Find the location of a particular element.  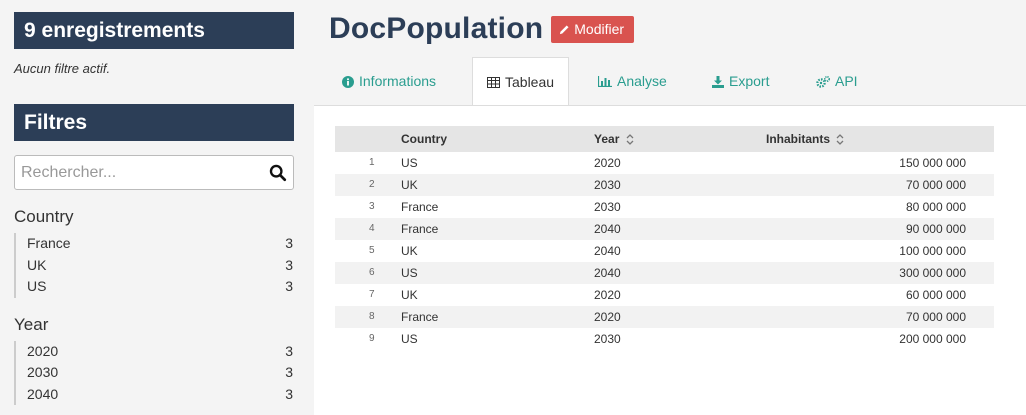

table-row: 6 US 2040 300 000 000 is located at coordinates (664, 273).